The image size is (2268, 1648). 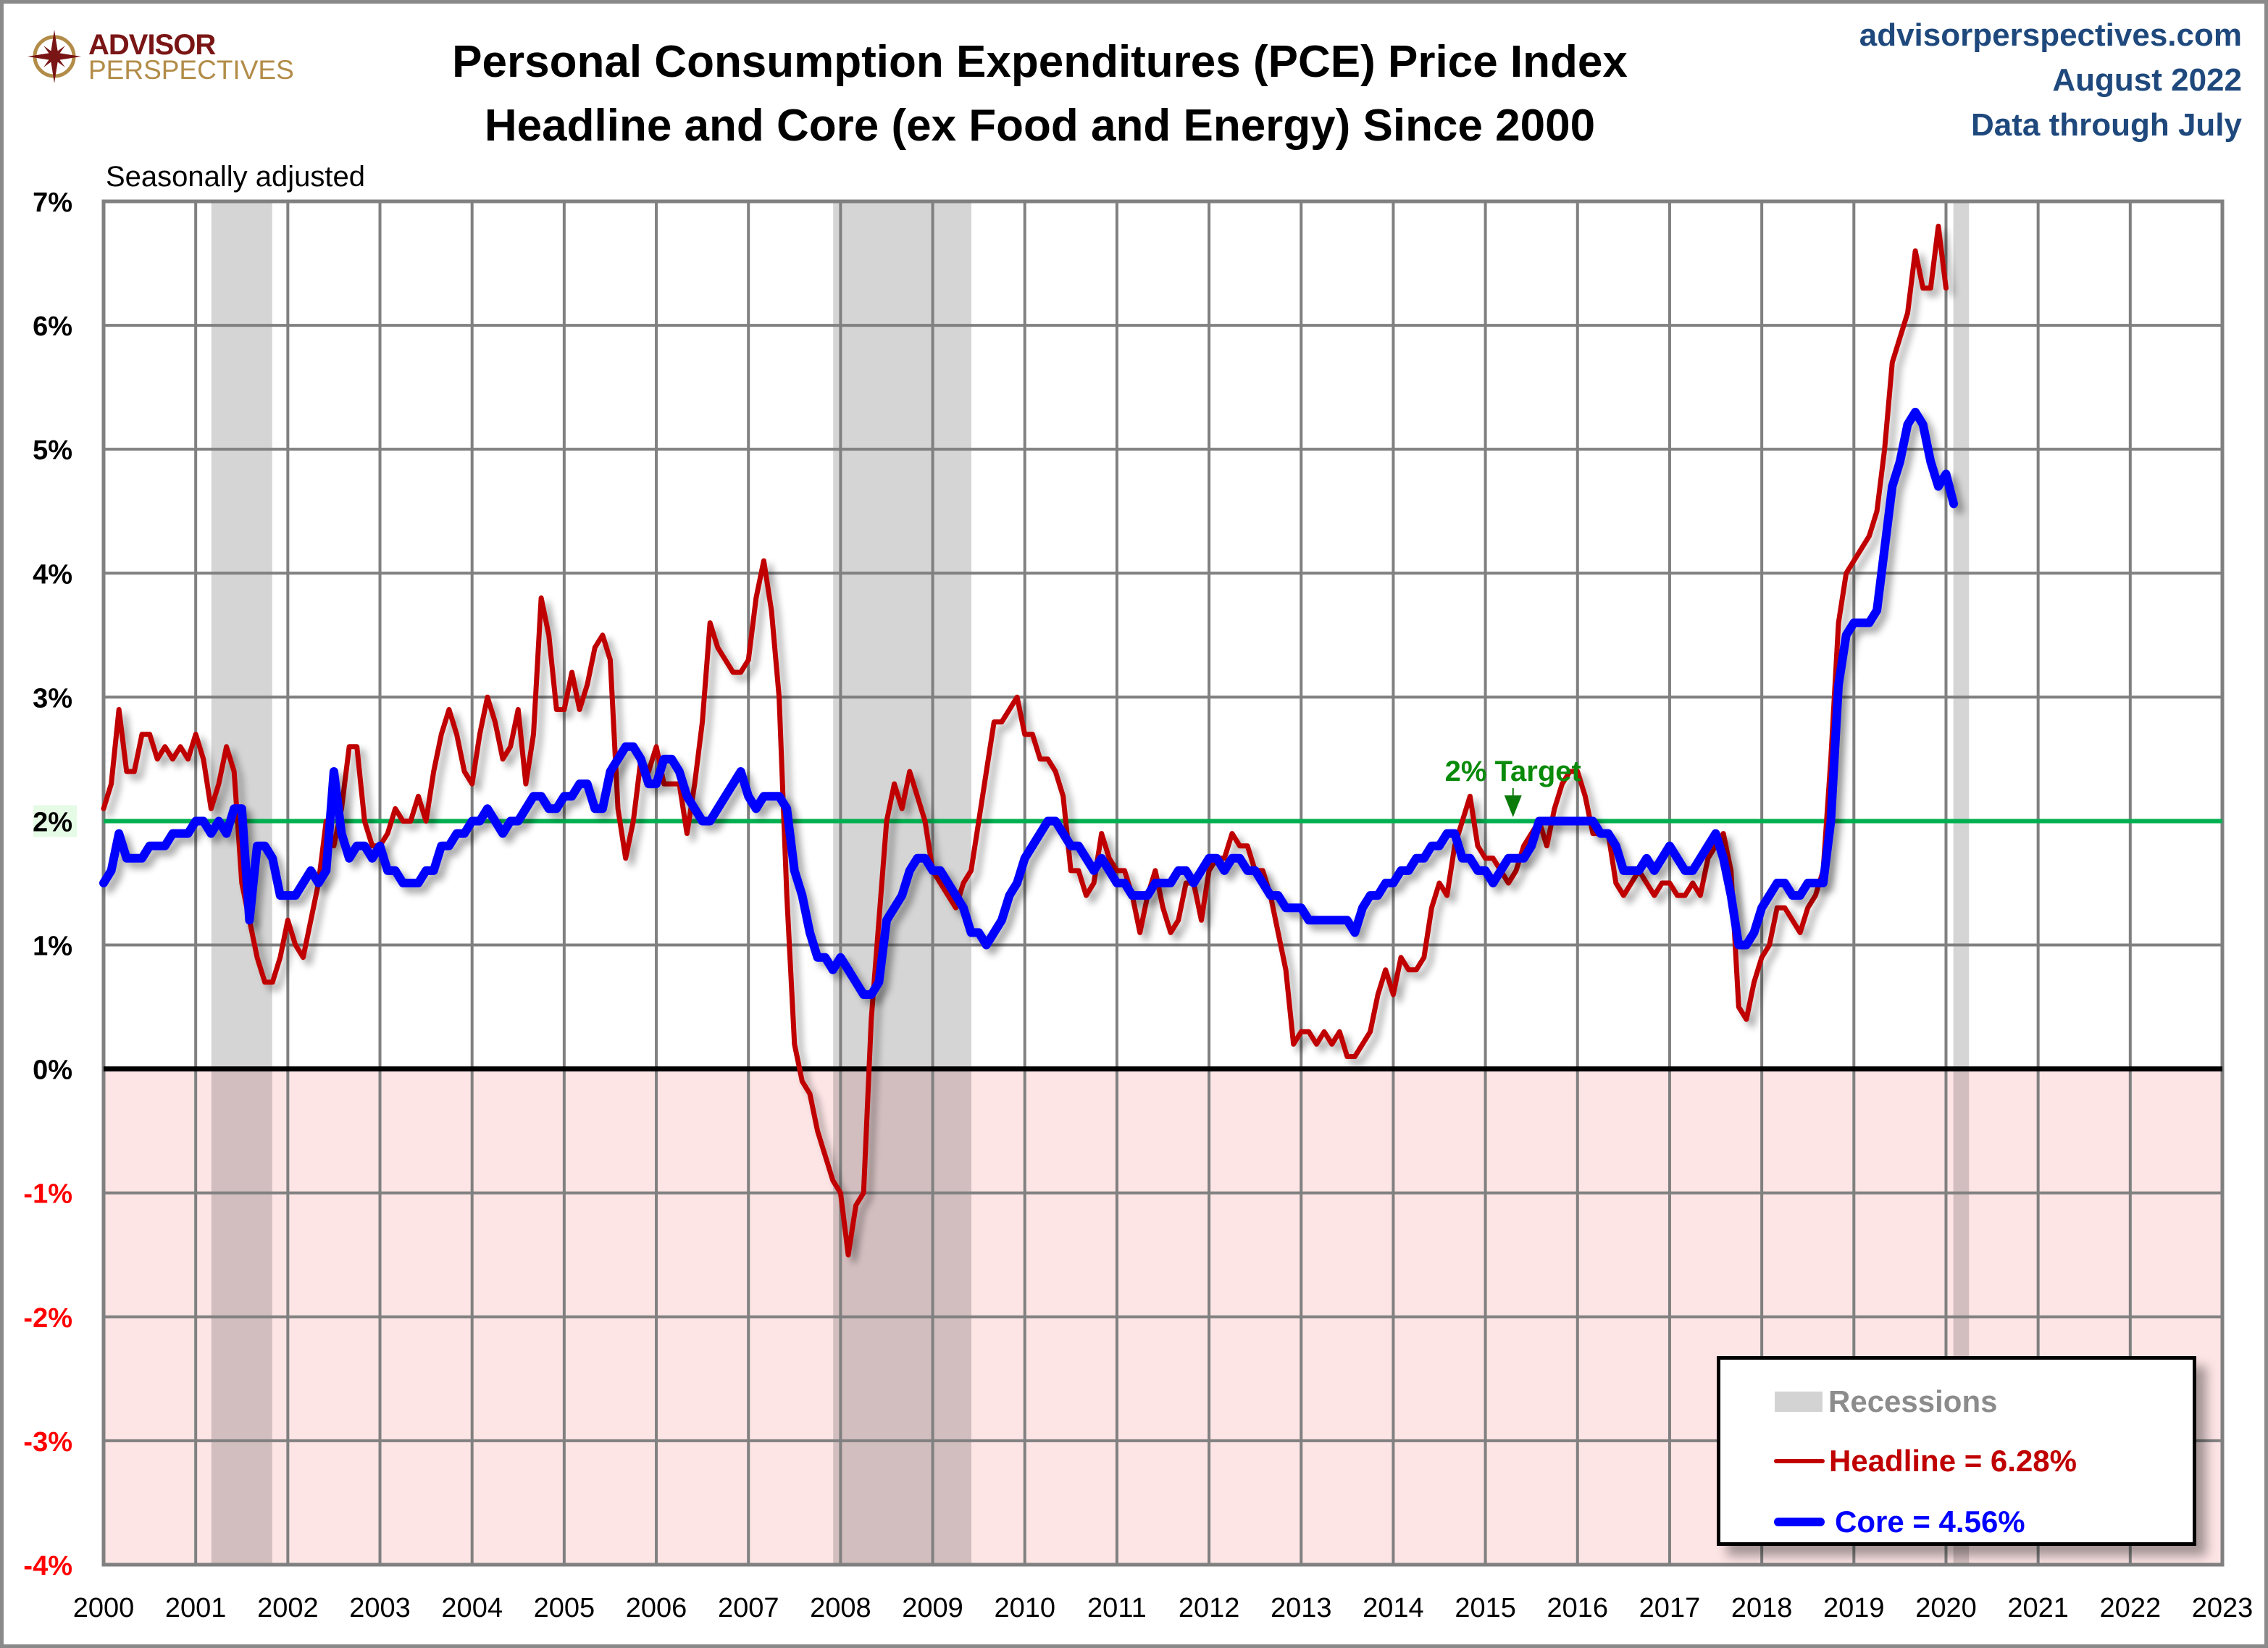 What do you see at coordinates (1799, 1402) in the screenshot?
I see `recession-swatch` at bounding box center [1799, 1402].